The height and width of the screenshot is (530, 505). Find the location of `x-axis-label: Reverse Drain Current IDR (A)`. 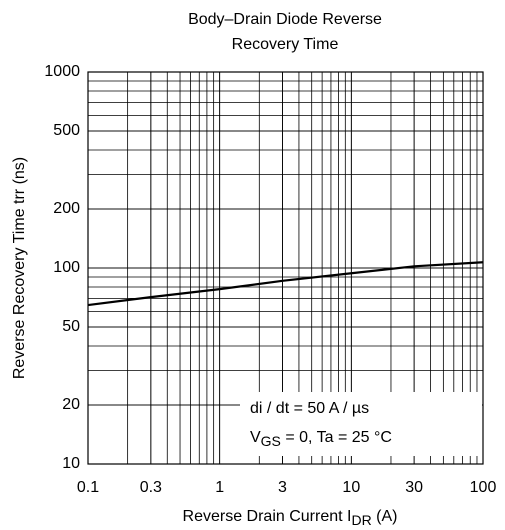

x-axis-label: Reverse Drain Current IDR (A) is located at coordinates (290, 517).